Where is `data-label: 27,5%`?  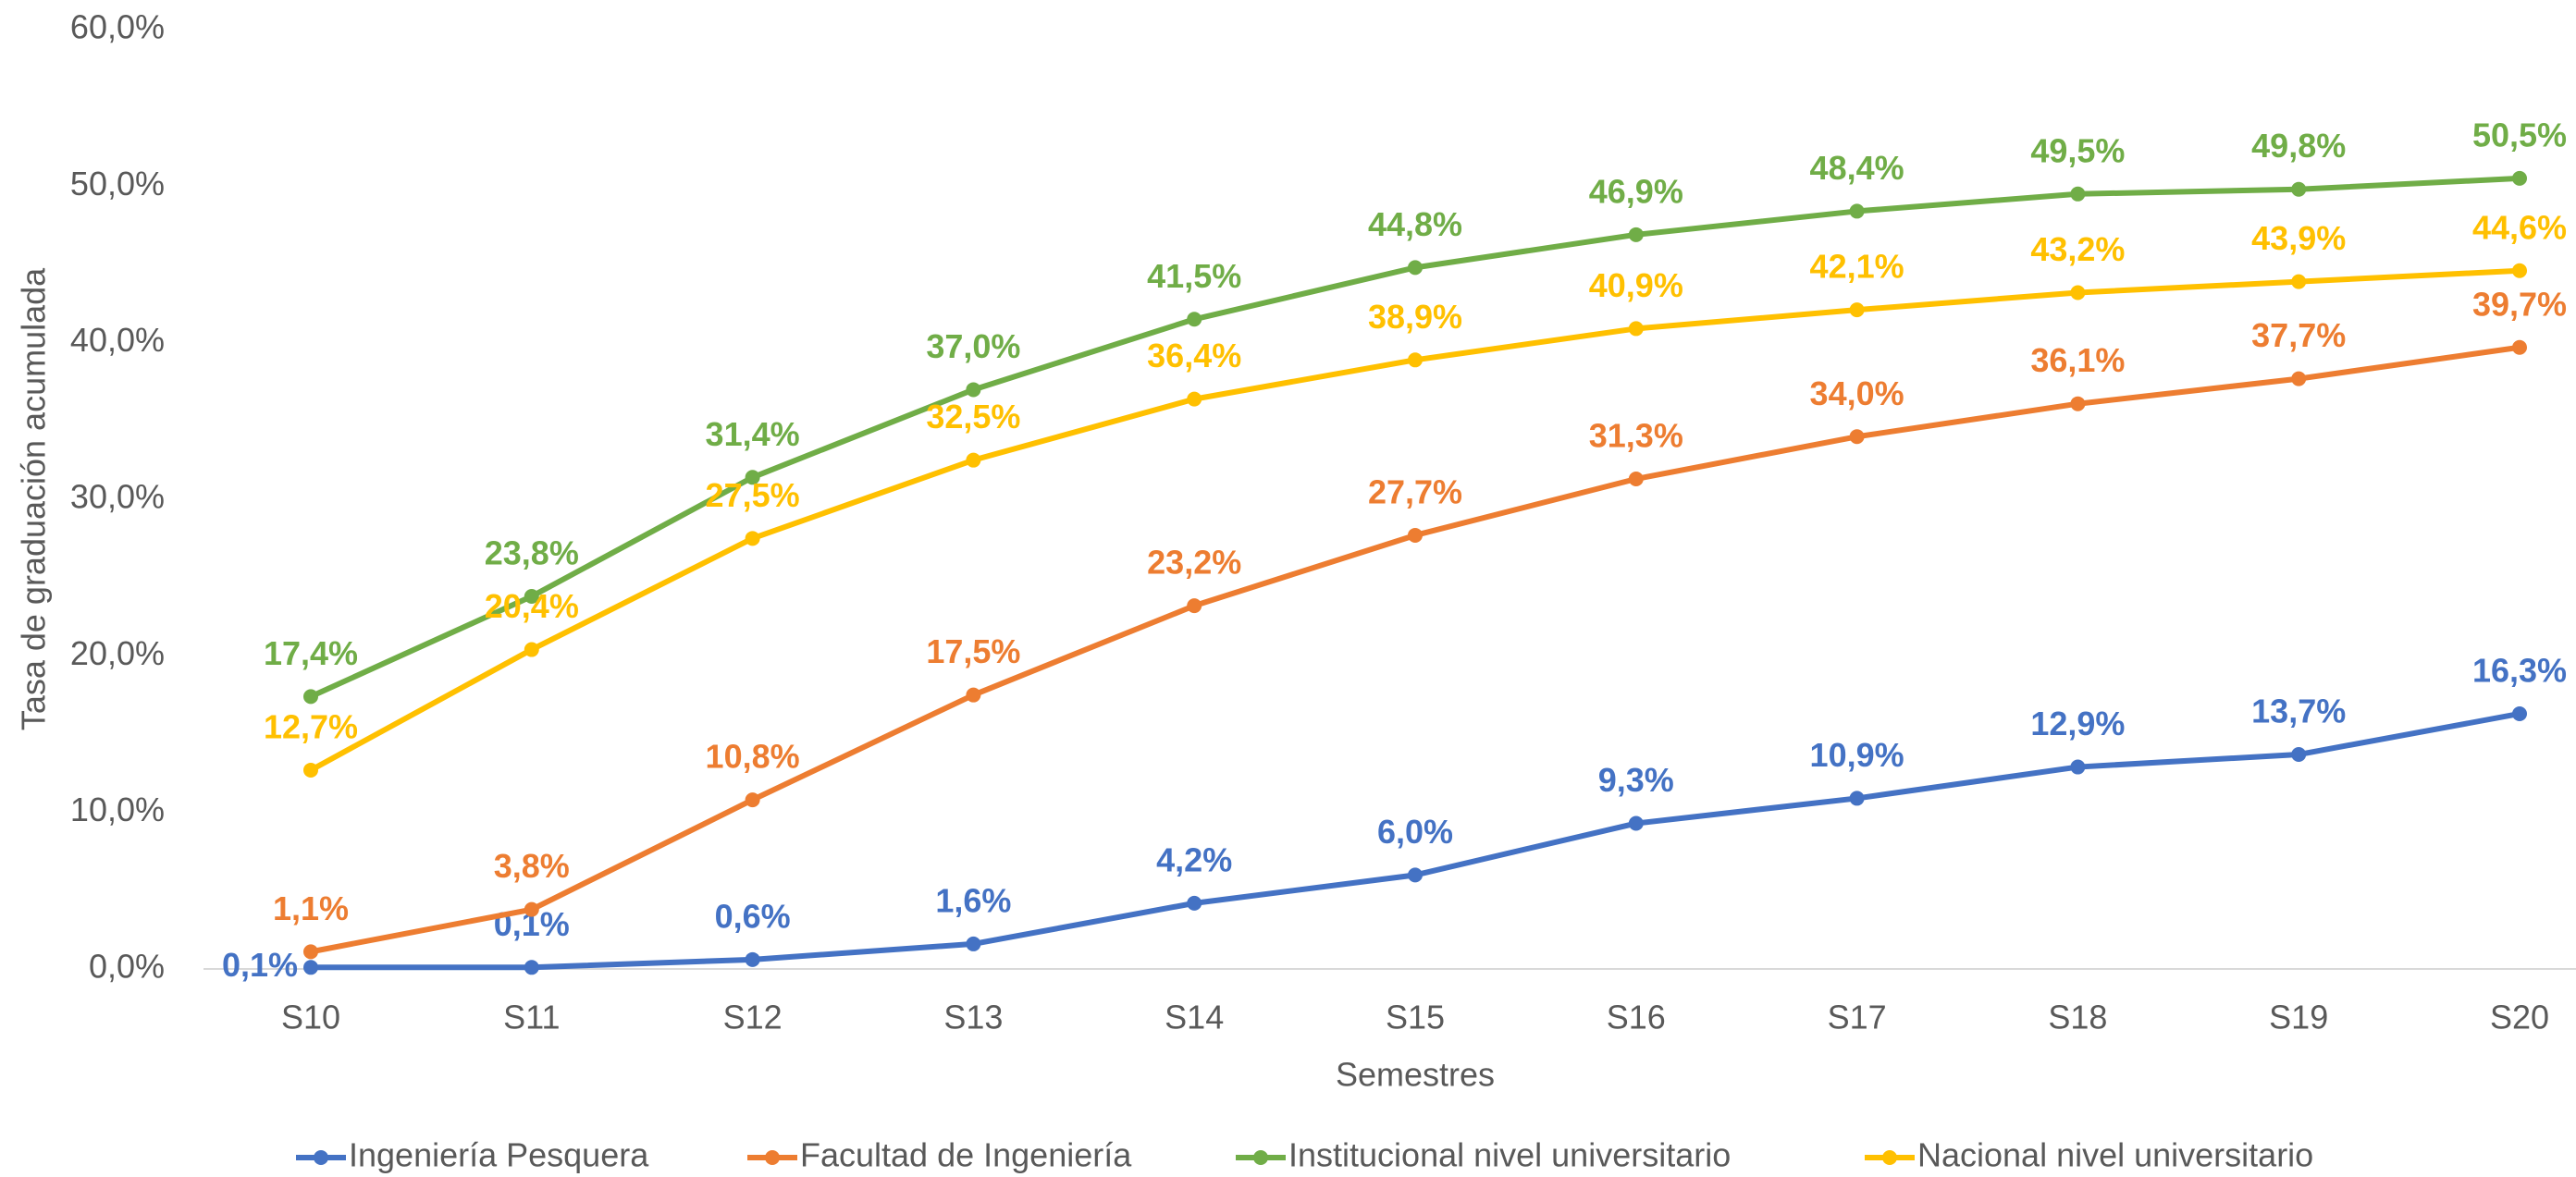
data-label: 27,5% is located at coordinates (753, 495).